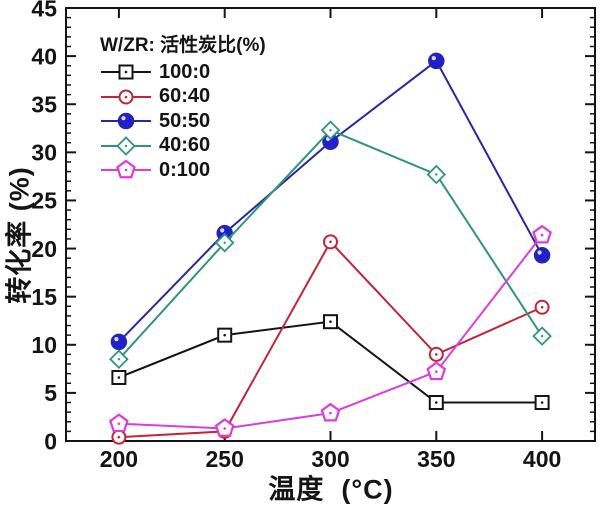  What do you see at coordinates (126, 121) in the screenshot?
I see `legend-marker-circle-filled` at bounding box center [126, 121].